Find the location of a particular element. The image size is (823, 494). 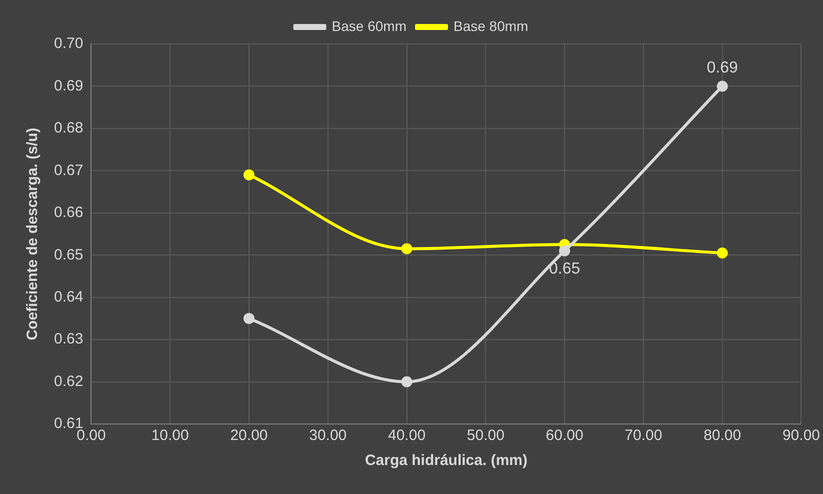

x-tick-label: 60.00 is located at coordinates (565, 435).